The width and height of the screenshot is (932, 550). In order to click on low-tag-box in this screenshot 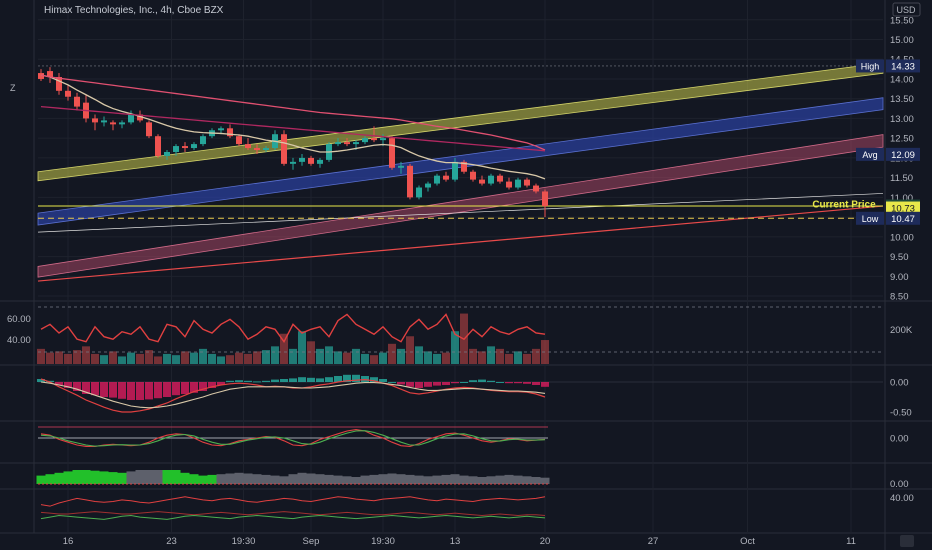, I will do `click(870, 218)`.